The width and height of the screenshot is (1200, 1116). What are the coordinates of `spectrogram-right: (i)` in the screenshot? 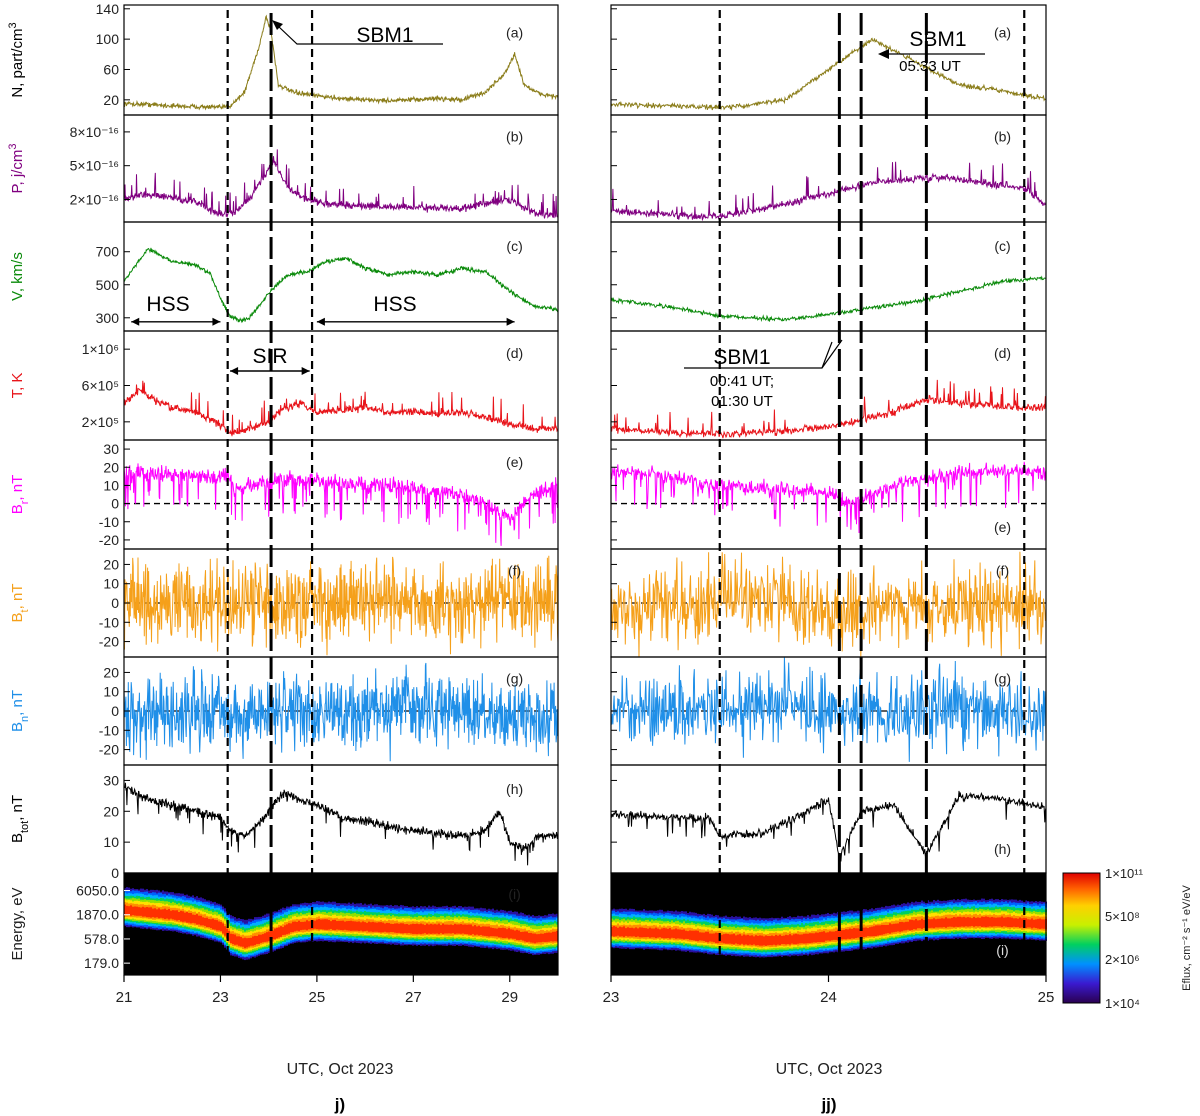 It's located at (828, 924).